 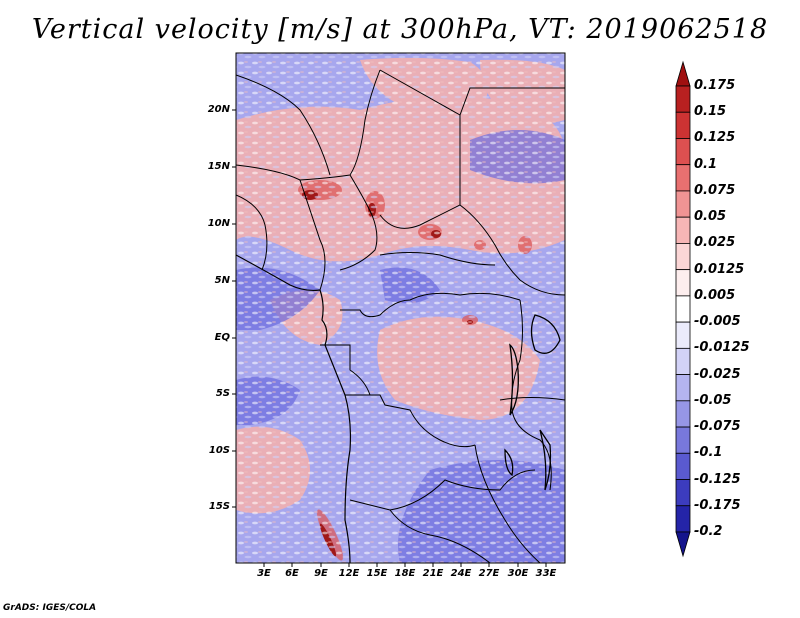 What do you see at coordinates (722, 348) in the screenshot?
I see `colorbar-level-label: -0.0125` at bounding box center [722, 348].